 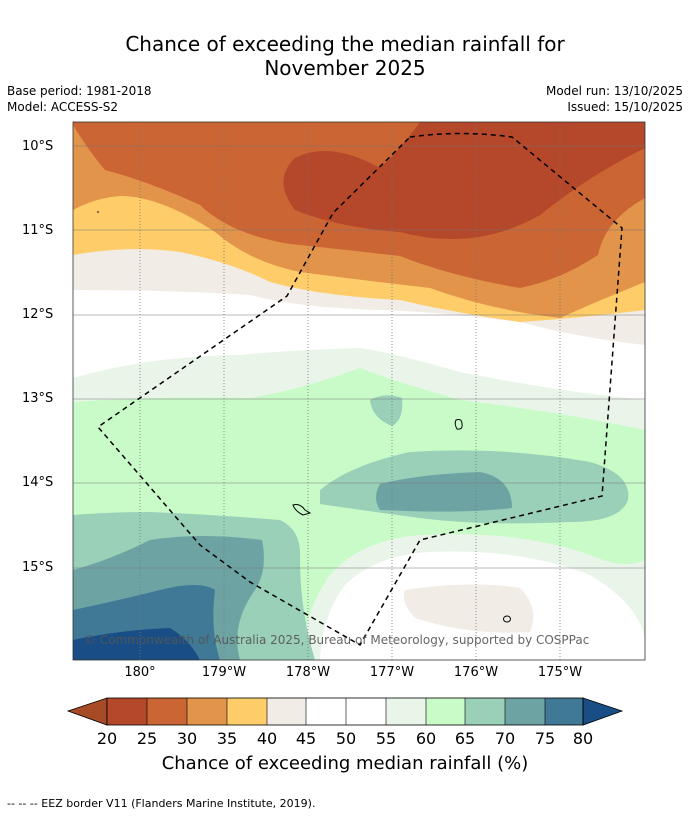 What do you see at coordinates (63, 107) in the screenshot?
I see `model-name: Model: ACCESS-S2` at bounding box center [63, 107].